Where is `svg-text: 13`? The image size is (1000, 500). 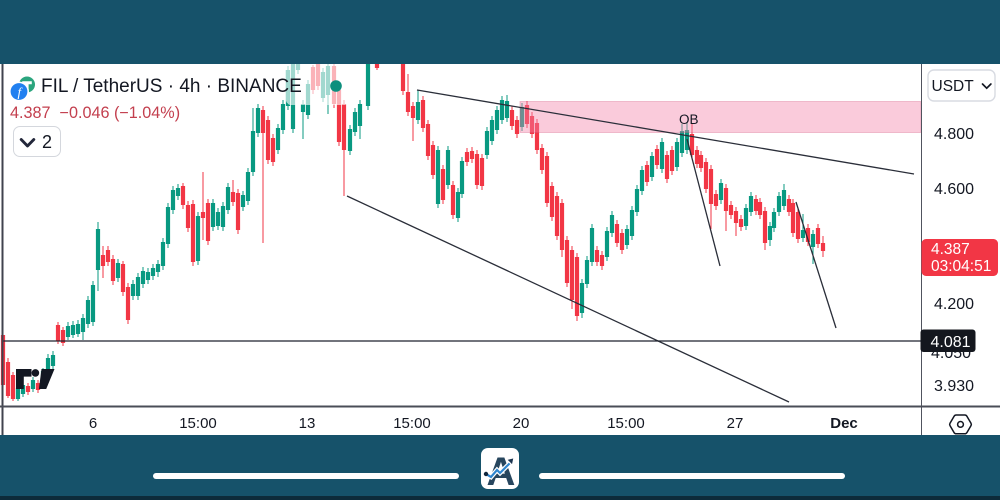 svg-text: 13 is located at coordinates (307, 423).